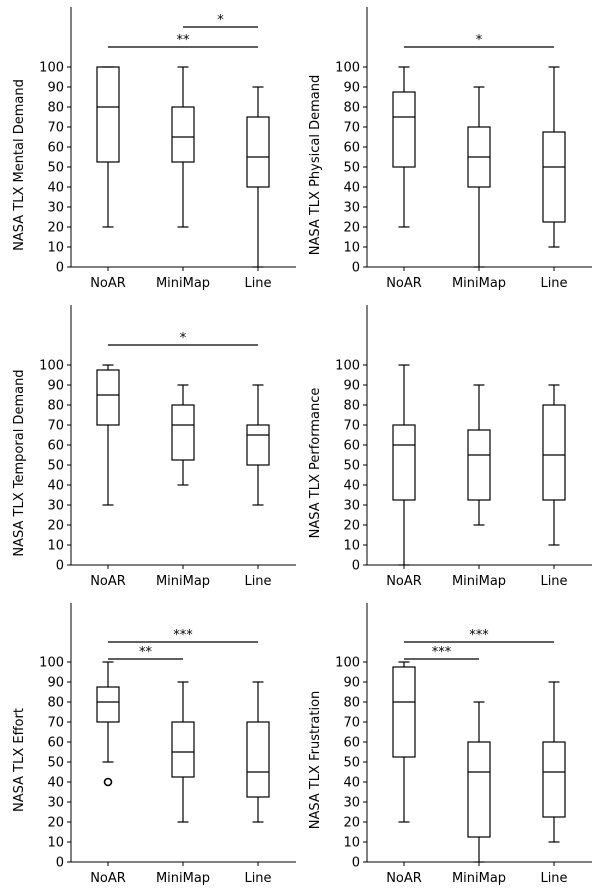 Image resolution: width=597 pixels, height=888 pixels. I want to click on significance-label: **, so click(146, 652).